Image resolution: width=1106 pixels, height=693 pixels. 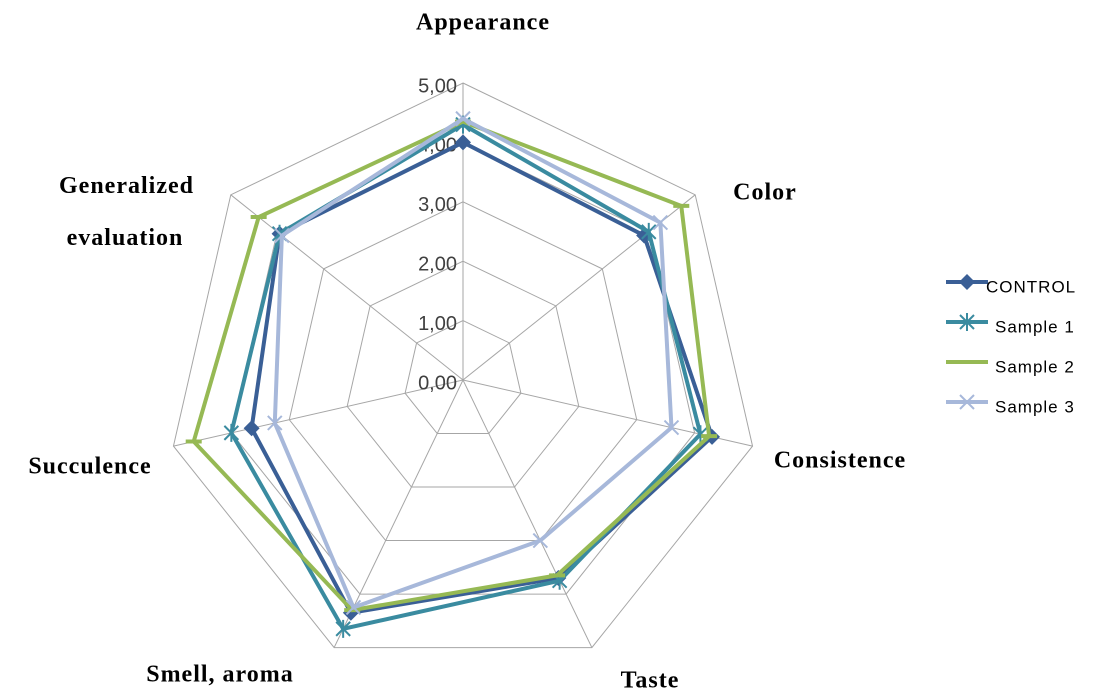 What do you see at coordinates (1031, 286) in the screenshot?
I see `legend-label: CONTROL` at bounding box center [1031, 286].